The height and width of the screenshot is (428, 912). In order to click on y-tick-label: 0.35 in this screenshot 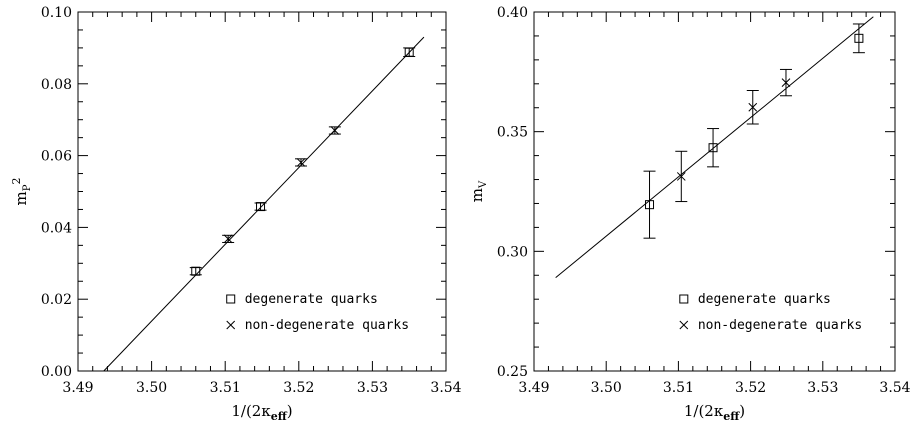, I will do `click(512, 133)`.